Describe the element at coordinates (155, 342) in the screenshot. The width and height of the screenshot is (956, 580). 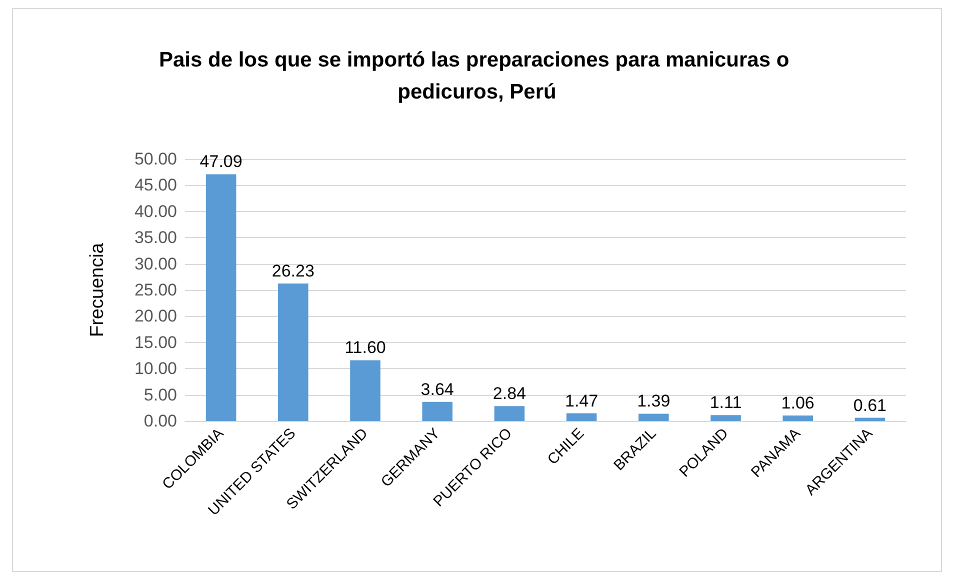
I see `y-tick-label: 15.00` at that location.